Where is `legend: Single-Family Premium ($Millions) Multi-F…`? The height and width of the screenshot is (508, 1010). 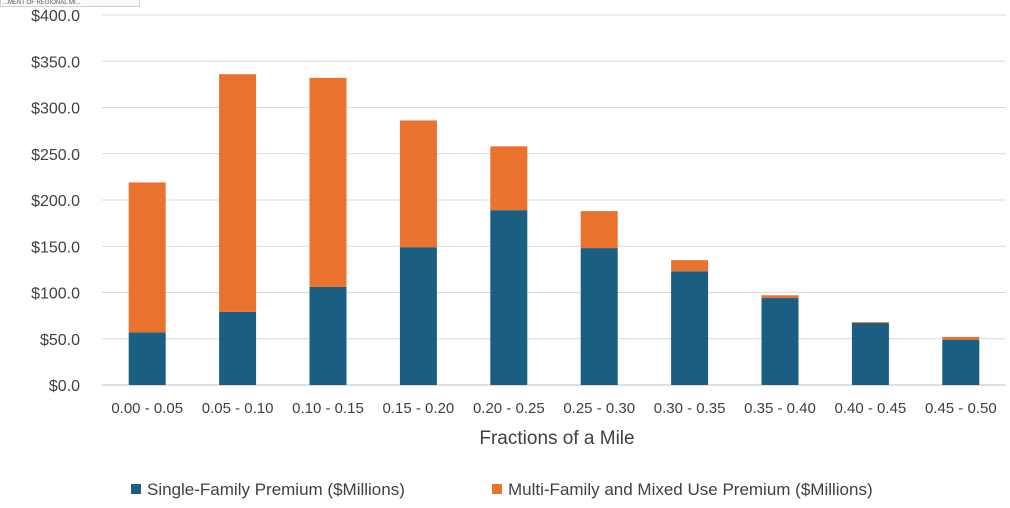
legend: Single-Family Premium ($Millions) Multi-F… is located at coordinates (502, 489).